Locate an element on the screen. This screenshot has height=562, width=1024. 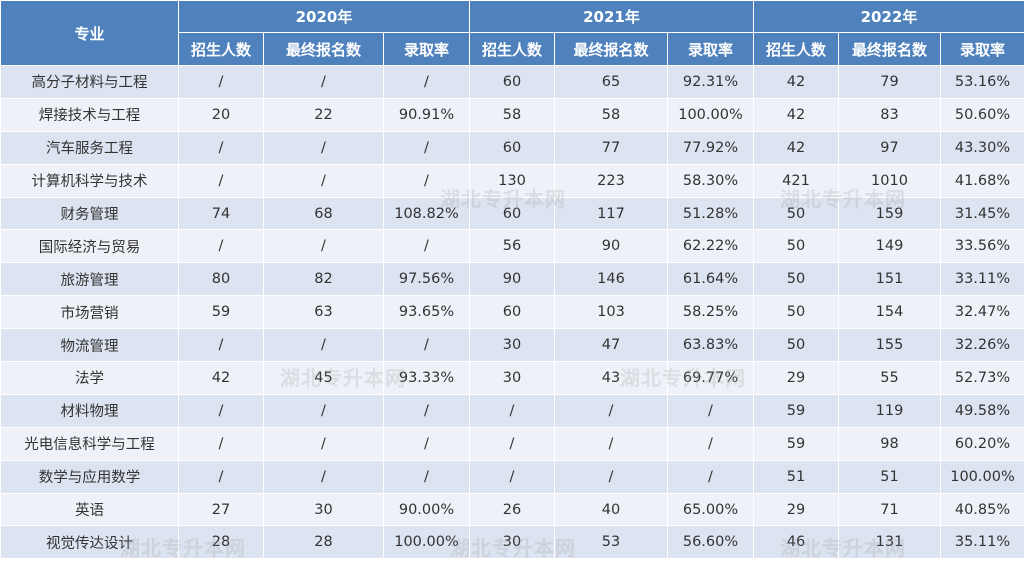
table-row: 法学 42 45 93.33% 30 43 69.77% 29 55 52.73% is located at coordinates (512, 378).